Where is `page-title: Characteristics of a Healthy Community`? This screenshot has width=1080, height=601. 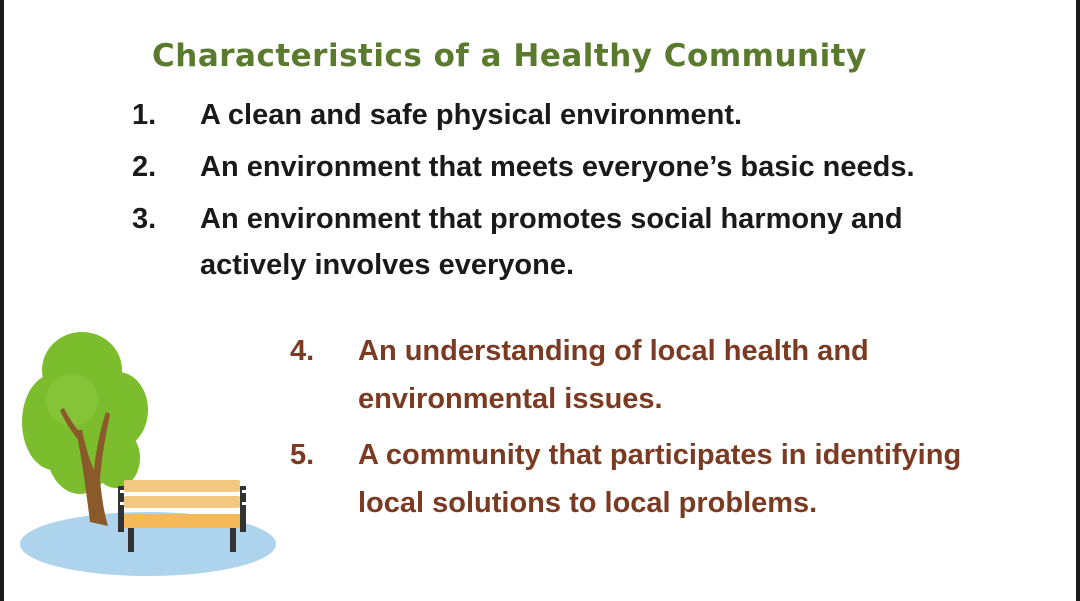
page-title: Characteristics of a Healthy Community is located at coordinates (509, 56).